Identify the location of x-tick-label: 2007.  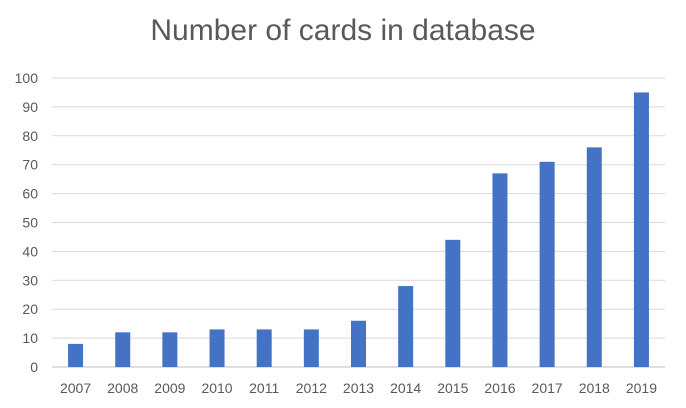
(75, 388).